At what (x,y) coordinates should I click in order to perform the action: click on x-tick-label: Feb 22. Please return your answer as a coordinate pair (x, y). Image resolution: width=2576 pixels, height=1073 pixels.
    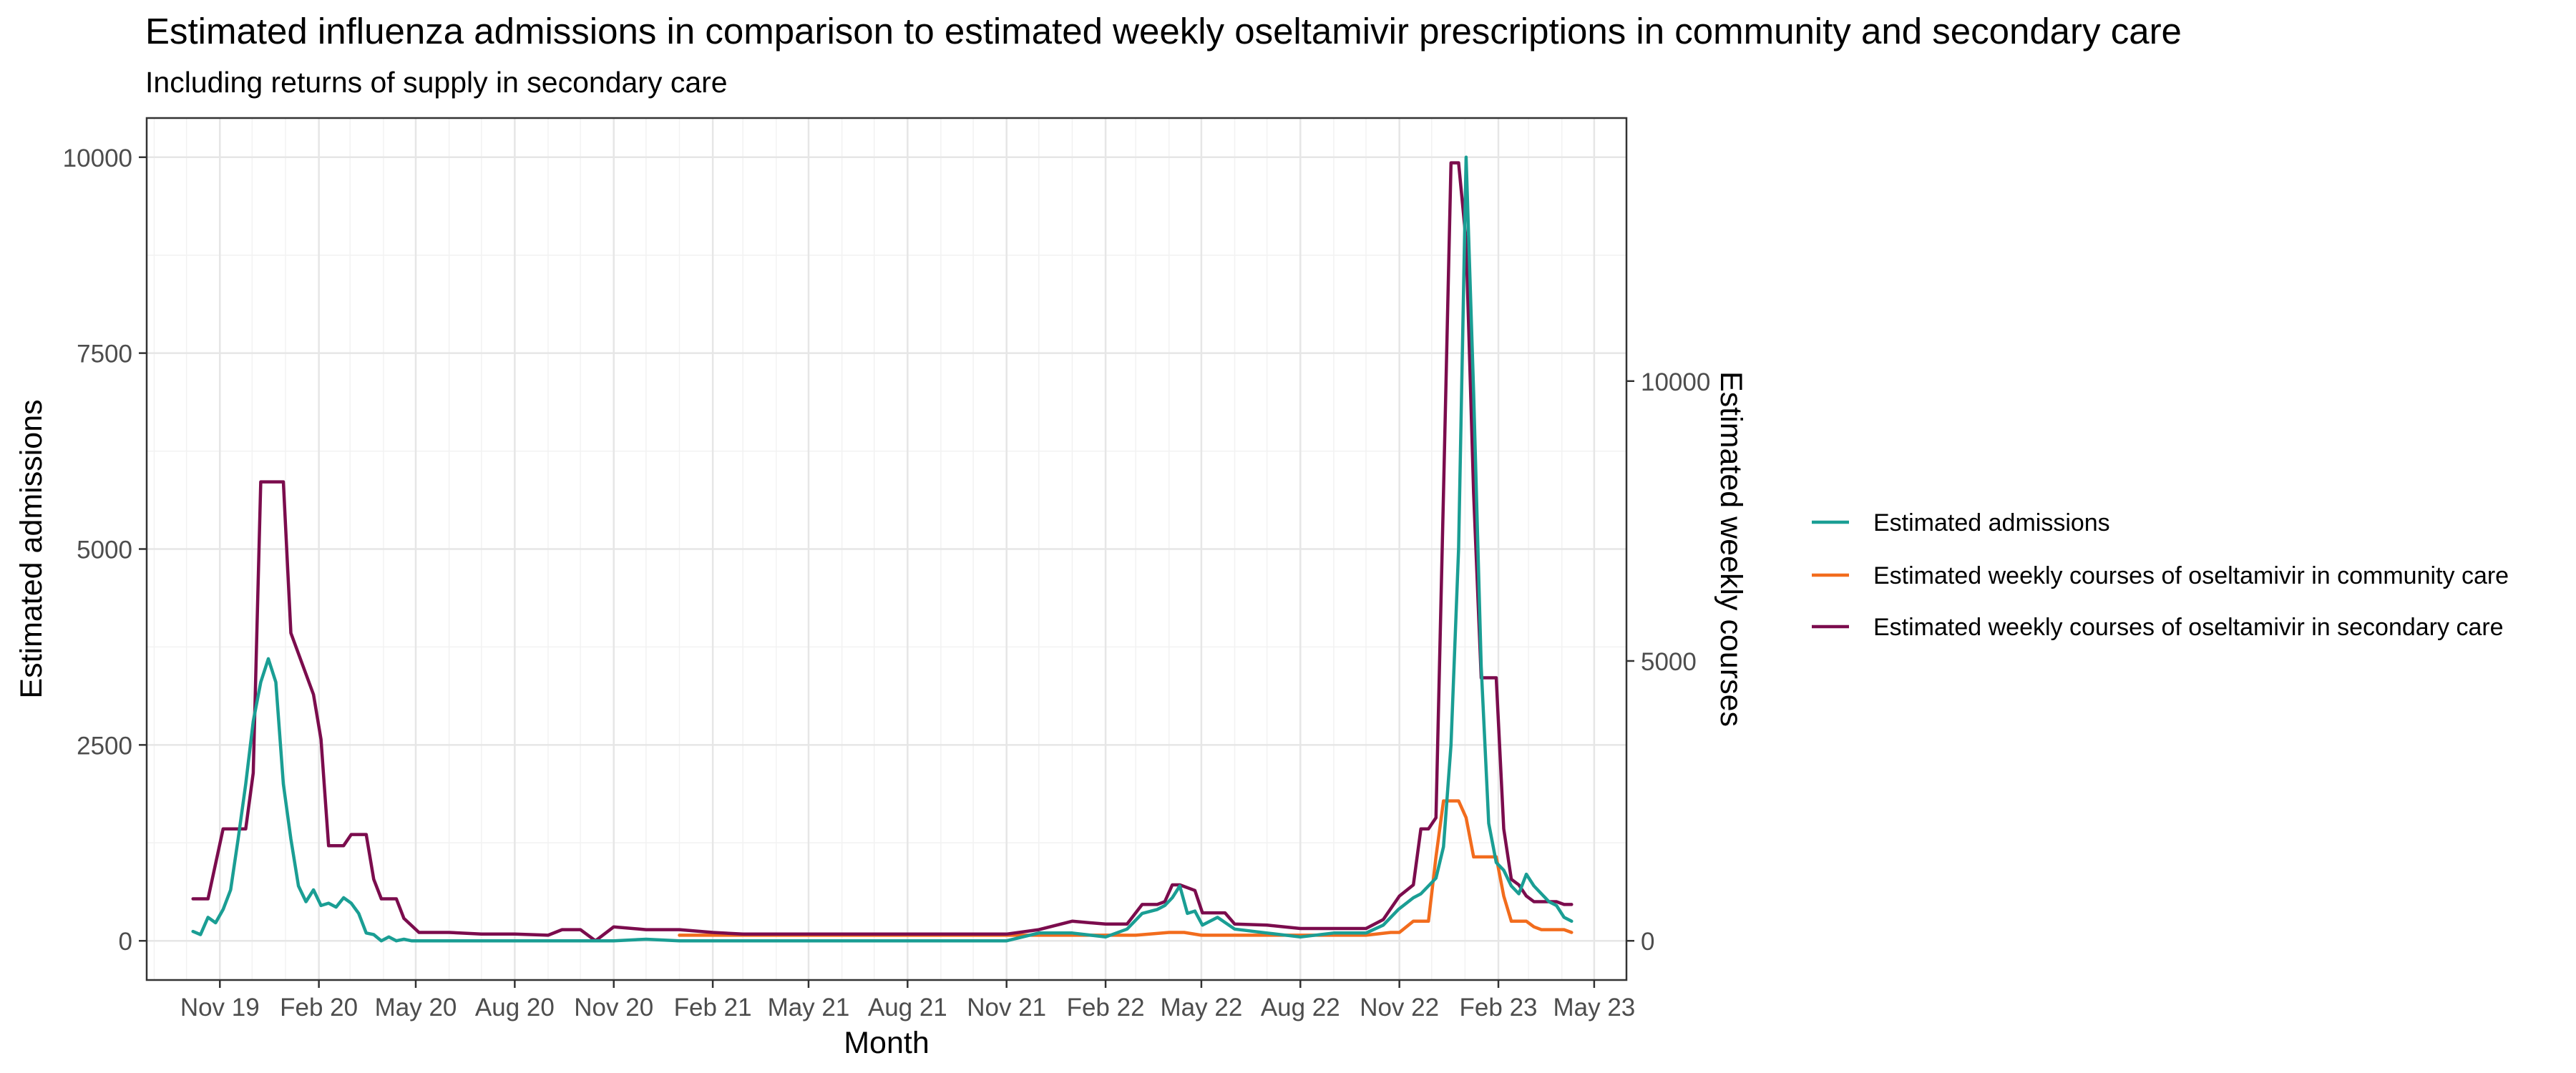
    Looking at the image, I should click on (1106, 1007).